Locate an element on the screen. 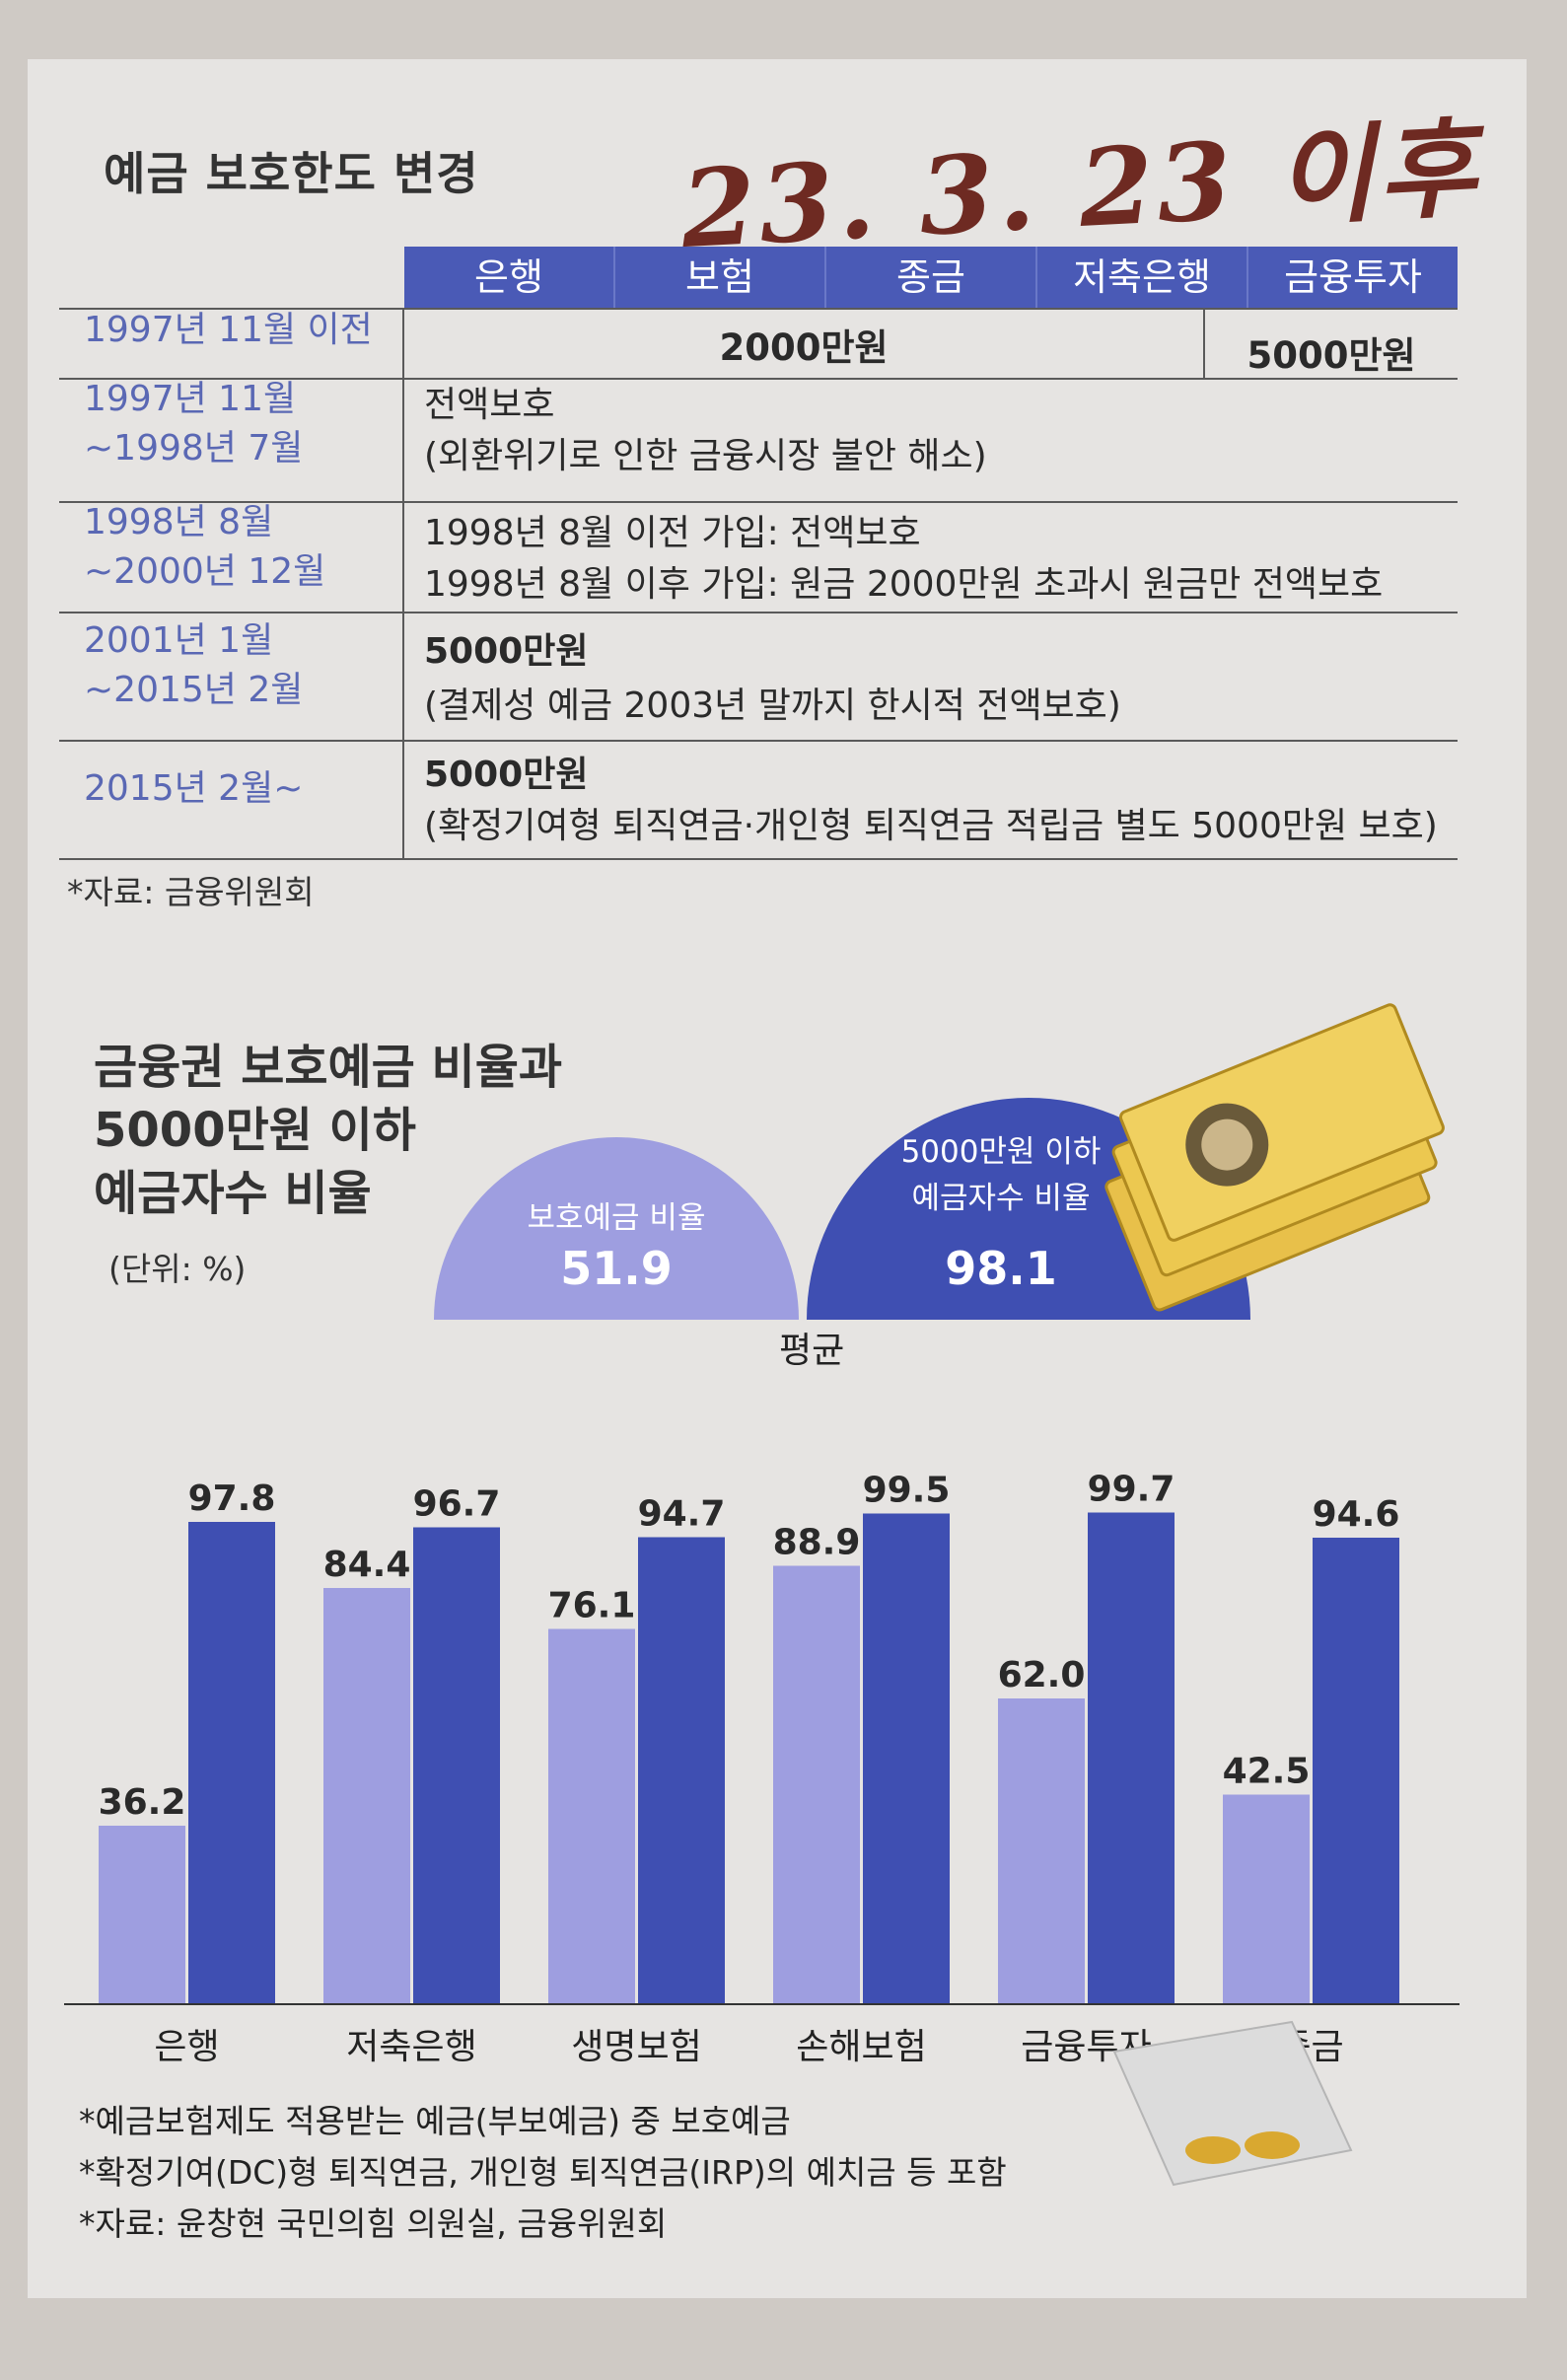 The image size is (1567, 2380). row-period: 1997년 11월 이전 is located at coordinates (228, 330).